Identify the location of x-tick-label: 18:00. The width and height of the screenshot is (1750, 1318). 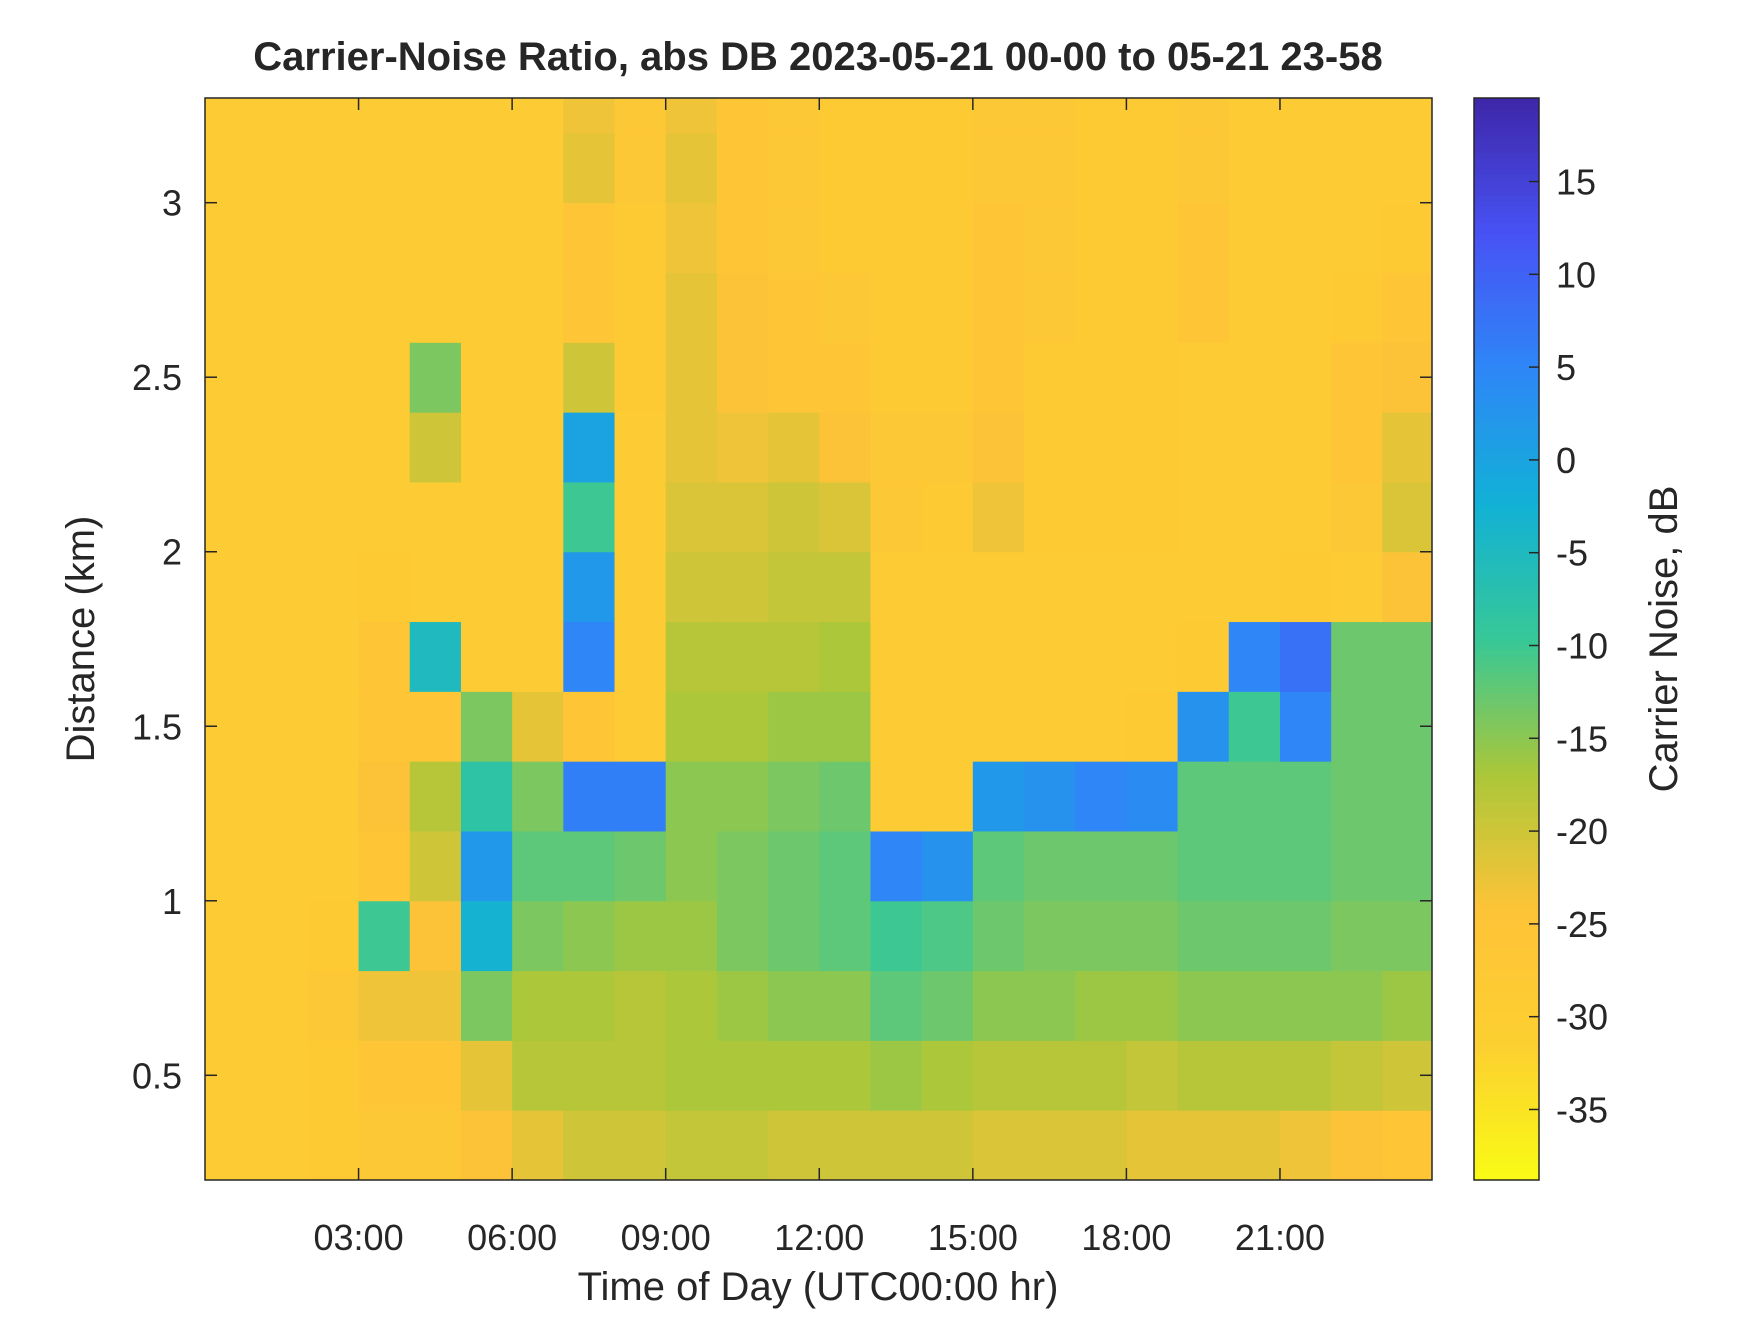
(1126, 1237).